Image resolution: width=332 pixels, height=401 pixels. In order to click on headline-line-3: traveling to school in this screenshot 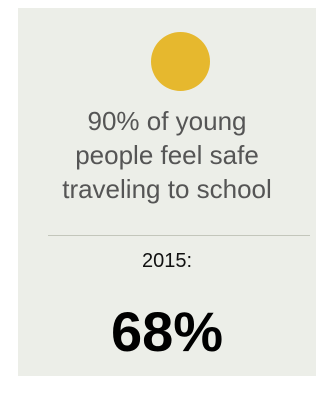, I will do `click(167, 189)`.